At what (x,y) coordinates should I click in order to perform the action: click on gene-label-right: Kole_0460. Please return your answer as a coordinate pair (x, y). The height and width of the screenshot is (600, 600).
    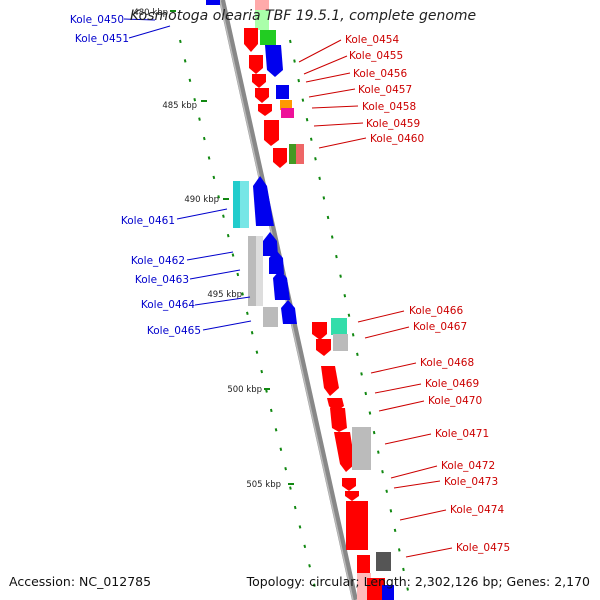
    Looking at the image, I should click on (397, 139).